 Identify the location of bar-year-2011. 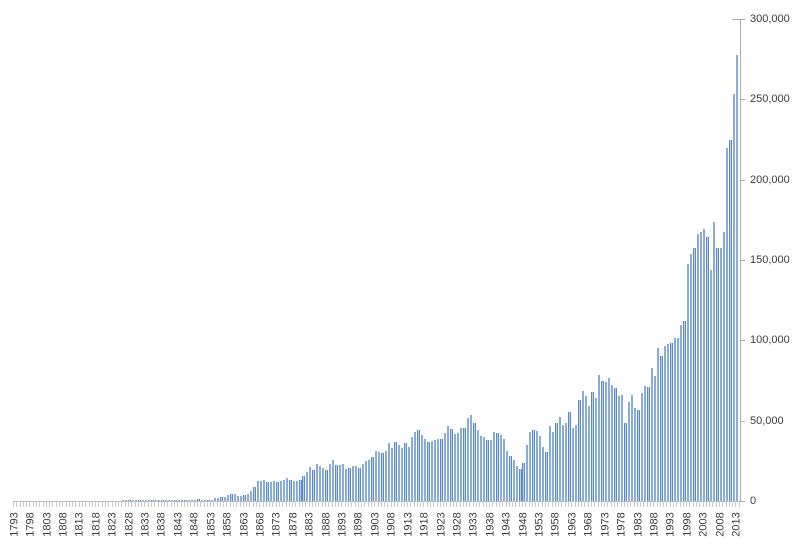
(730, 320).